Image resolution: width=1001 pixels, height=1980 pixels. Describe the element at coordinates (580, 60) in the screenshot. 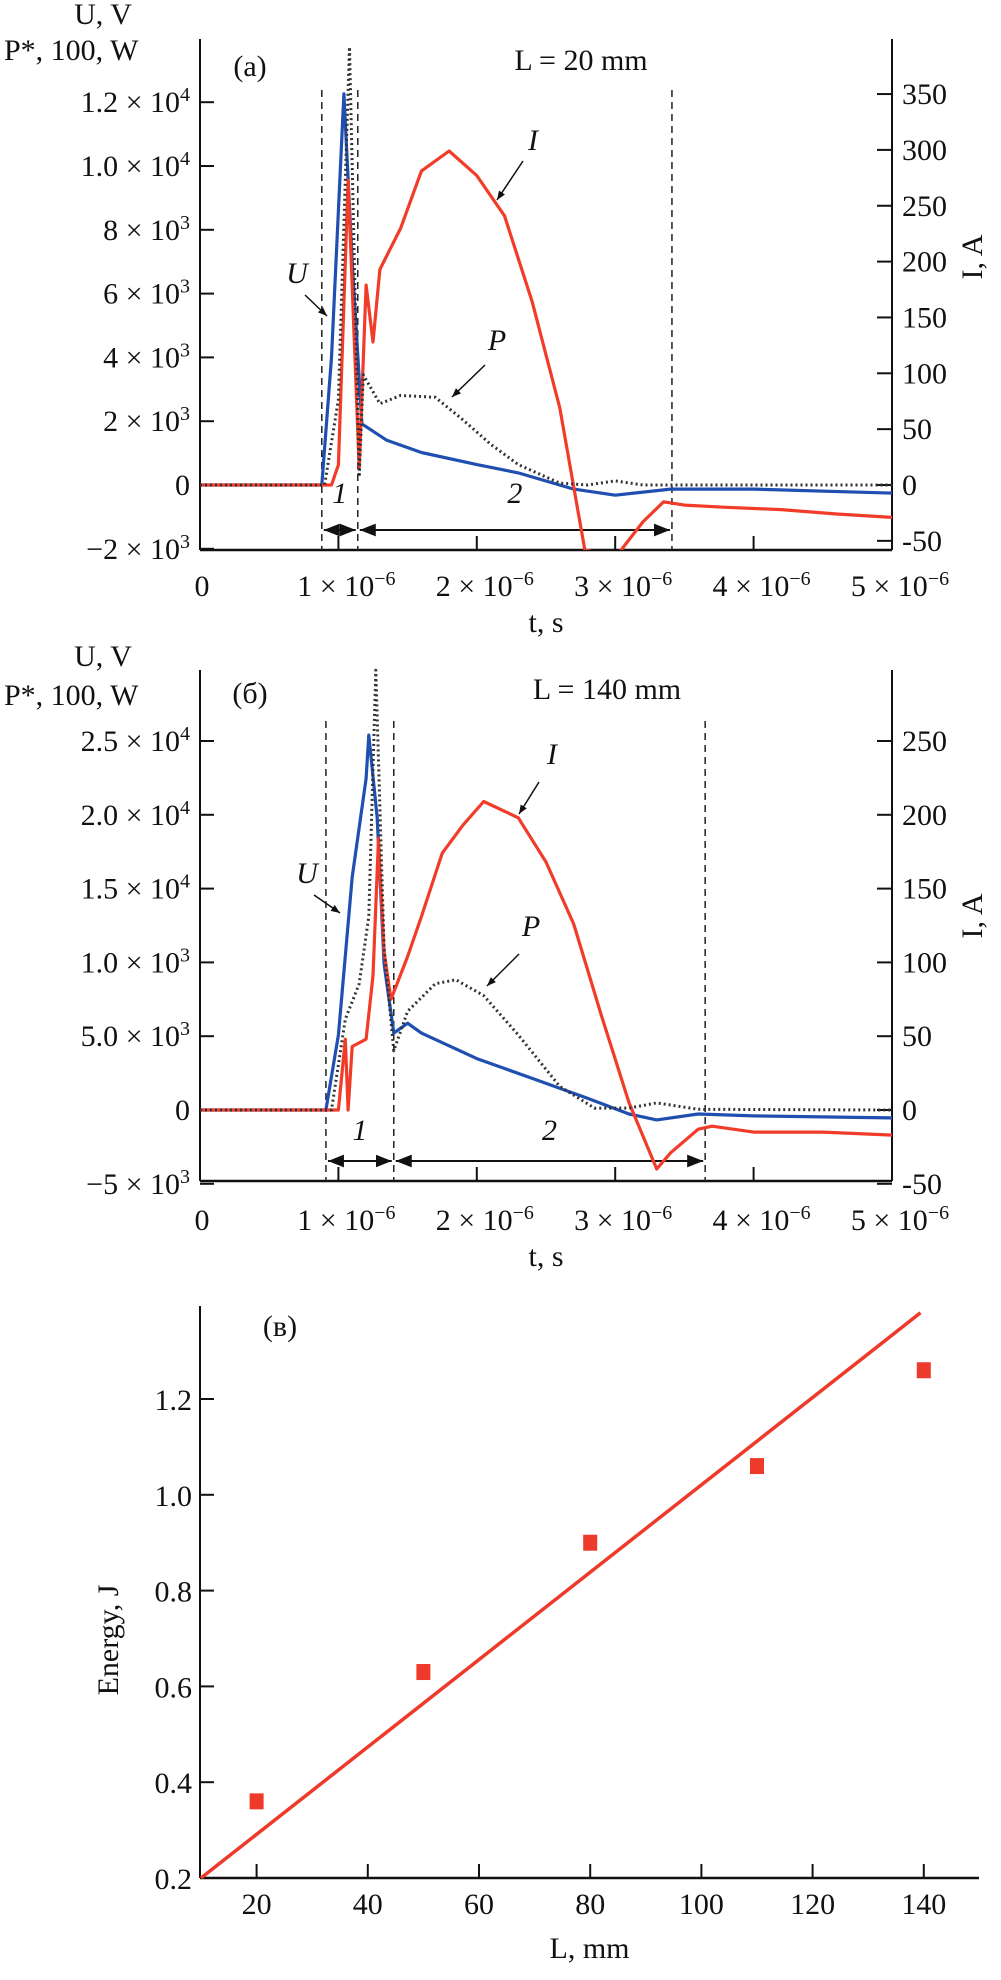

I see `length-annotation: L = 20 mm` at that location.